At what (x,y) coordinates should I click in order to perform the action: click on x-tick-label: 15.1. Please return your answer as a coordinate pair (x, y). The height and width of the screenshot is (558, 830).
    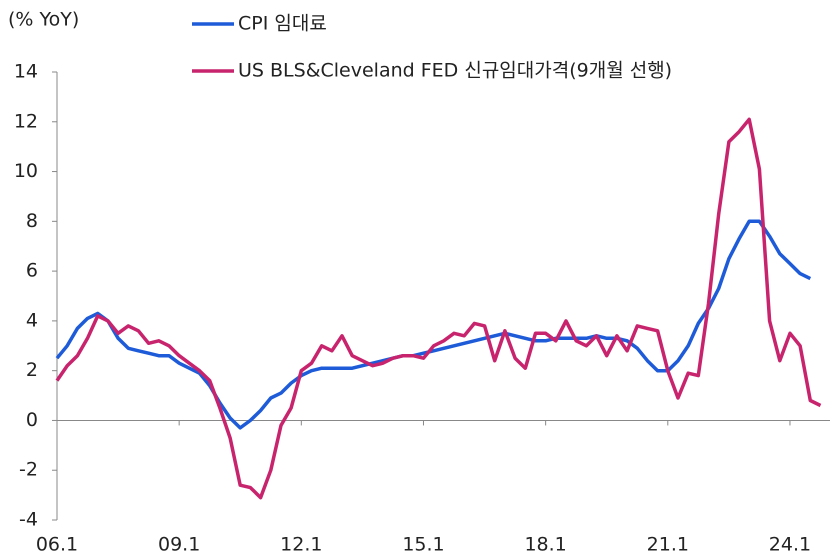
    Looking at the image, I should click on (423, 545).